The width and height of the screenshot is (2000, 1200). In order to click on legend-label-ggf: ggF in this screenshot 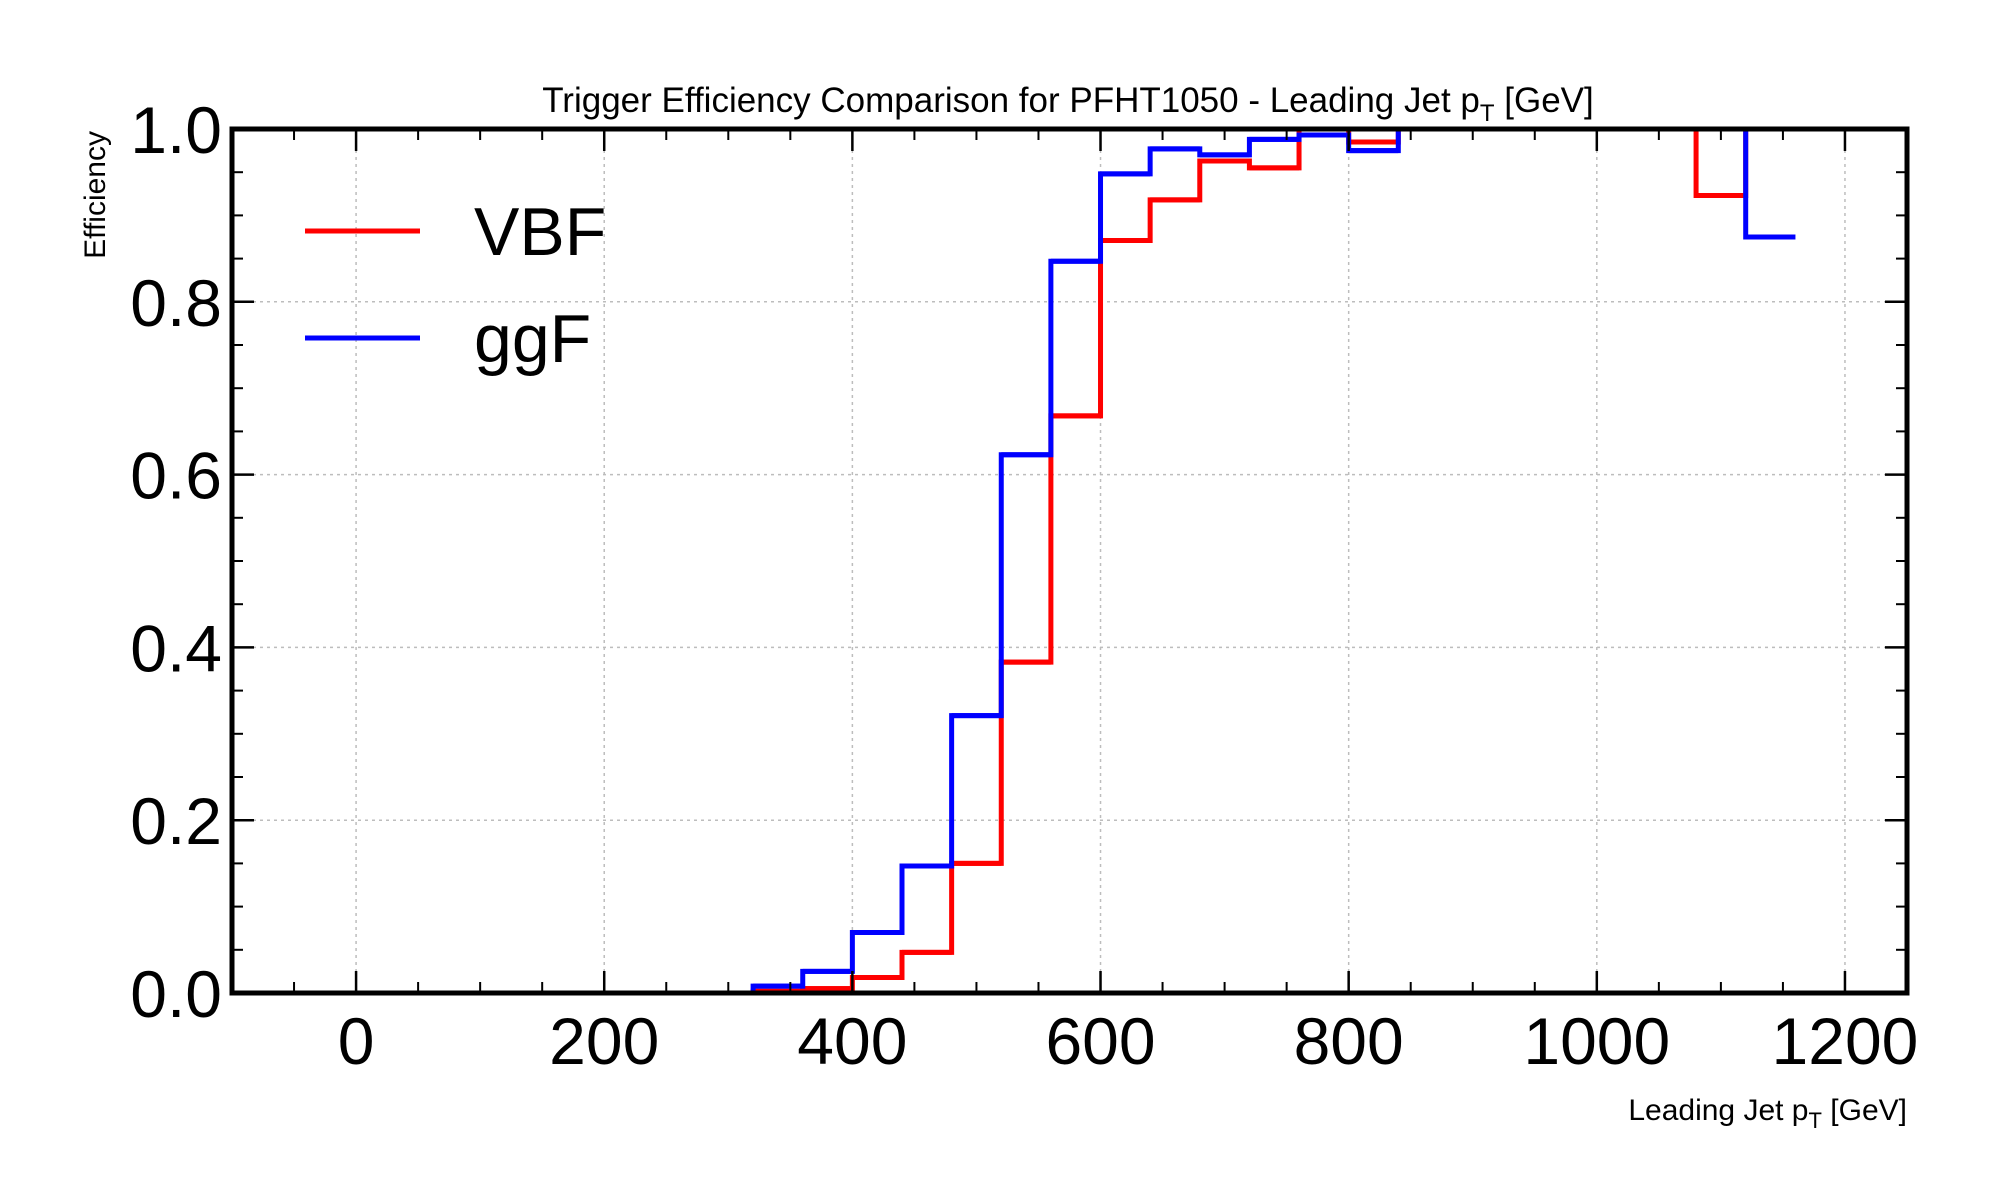, I will do `click(532, 339)`.